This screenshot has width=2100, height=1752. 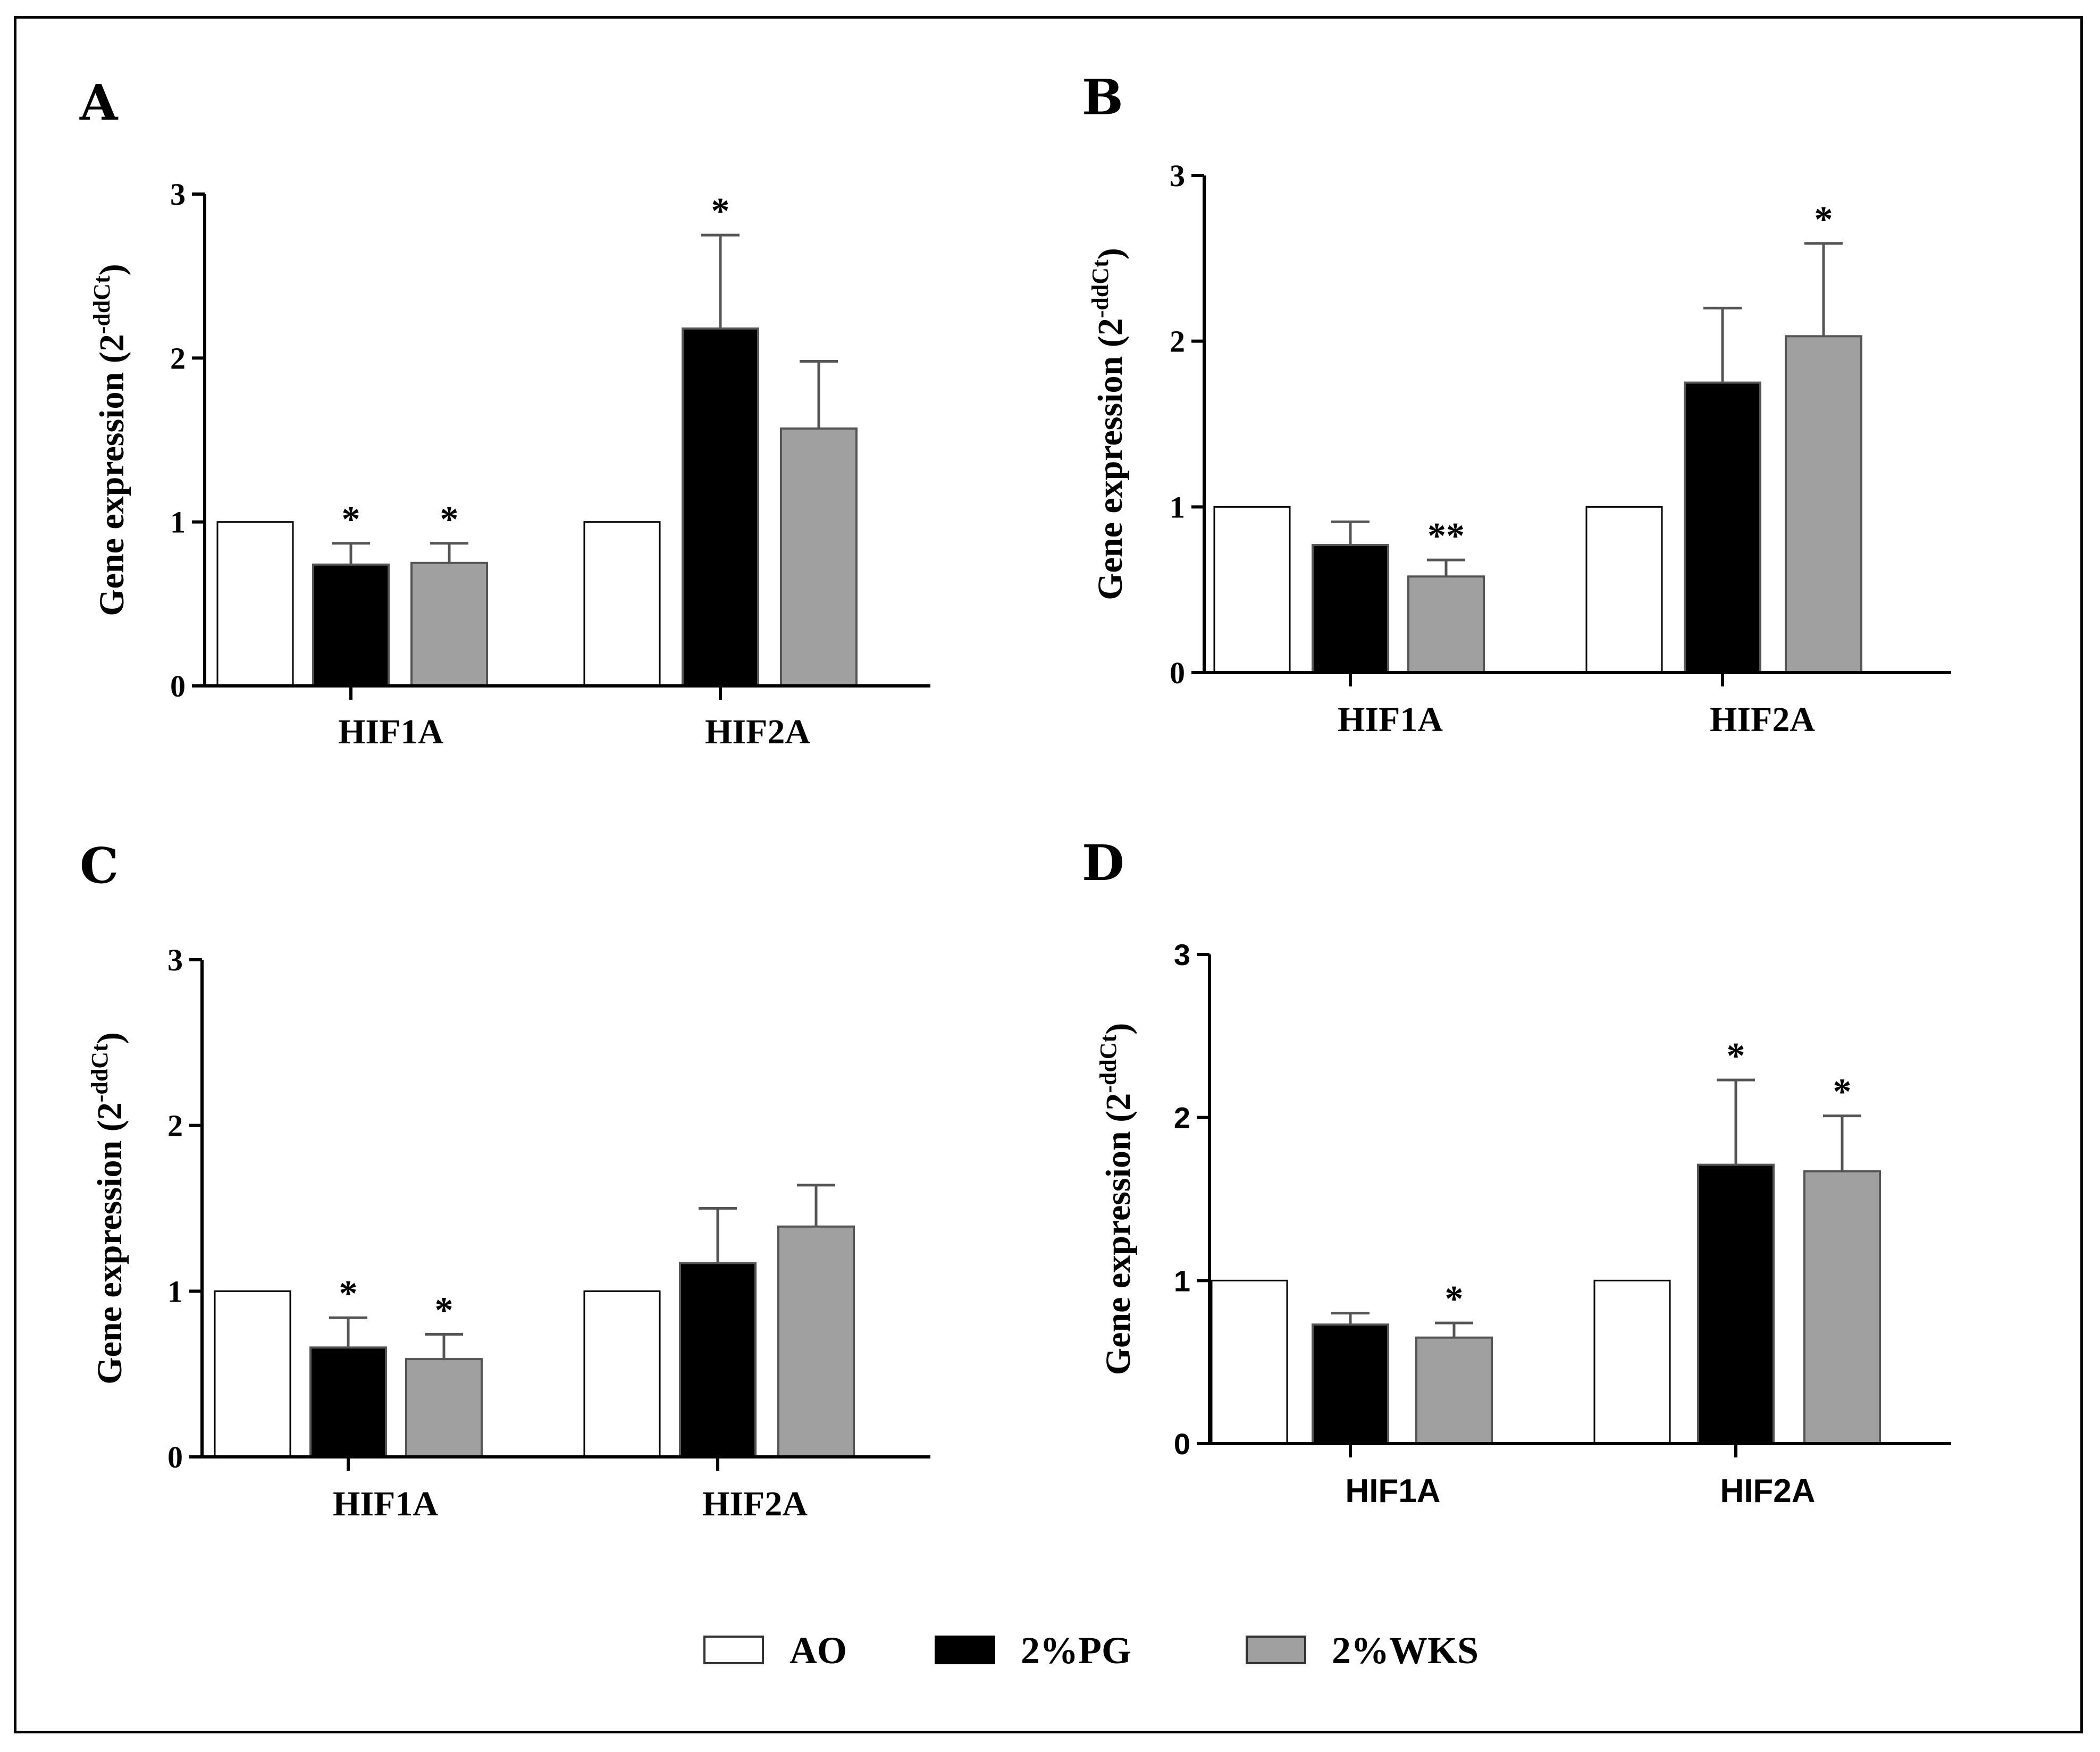 What do you see at coordinates (1405, 1650) in the screenshot?
I see `legend-label: 2%WKS` at bounding box center [1405, 1650].